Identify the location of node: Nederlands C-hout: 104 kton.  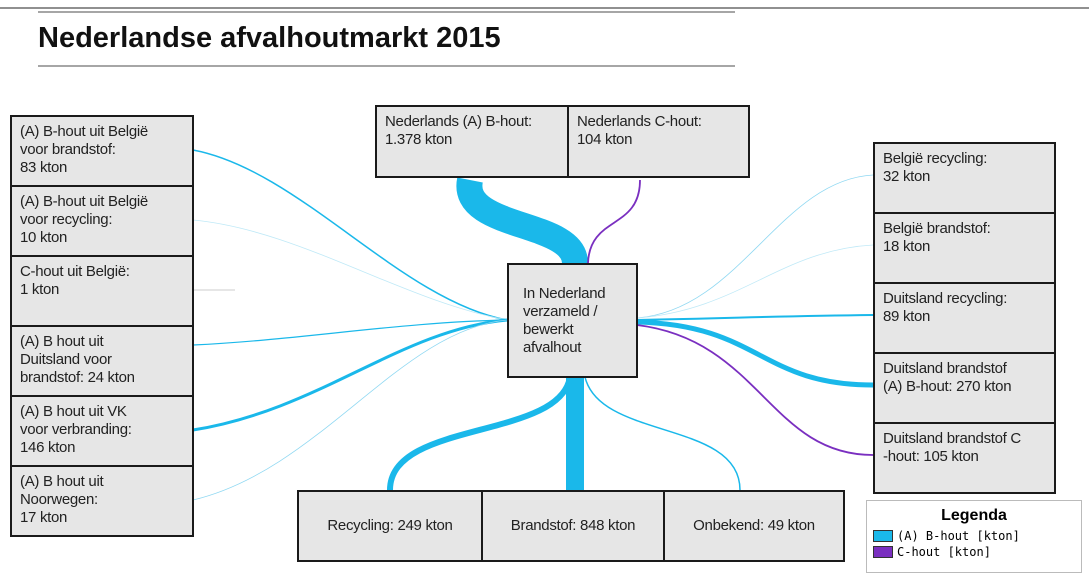
(658, 141).